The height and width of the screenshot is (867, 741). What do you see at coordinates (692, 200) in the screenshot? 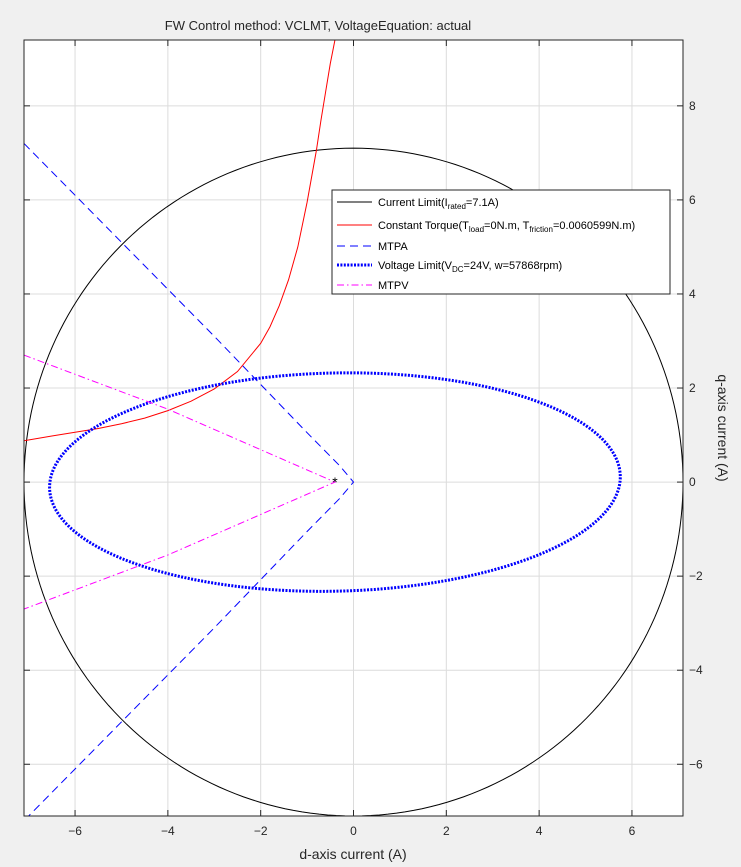
I see `y-tick-label: 6` at bounding box center [692, 200].